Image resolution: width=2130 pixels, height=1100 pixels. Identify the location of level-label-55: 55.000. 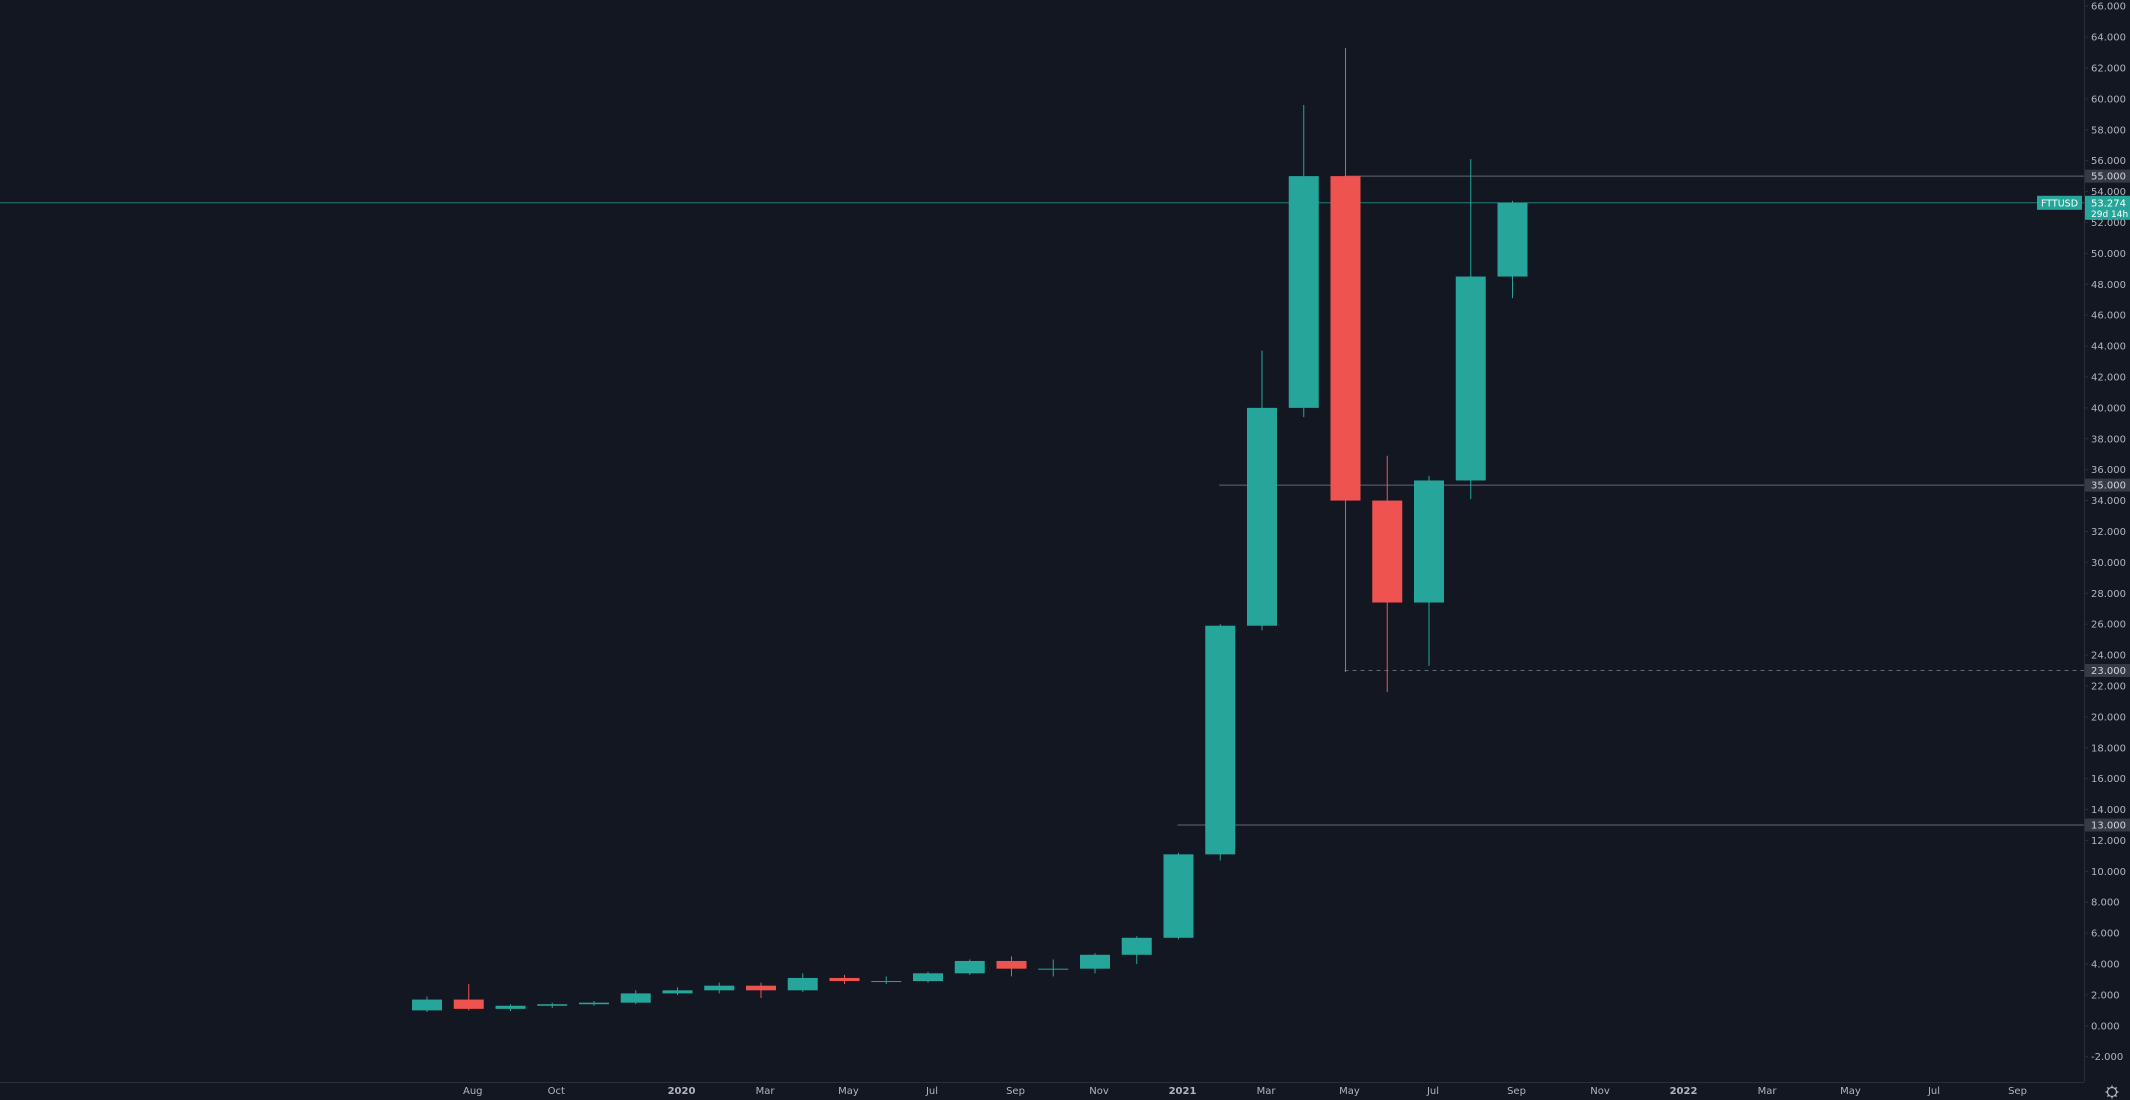
(2108, 177).